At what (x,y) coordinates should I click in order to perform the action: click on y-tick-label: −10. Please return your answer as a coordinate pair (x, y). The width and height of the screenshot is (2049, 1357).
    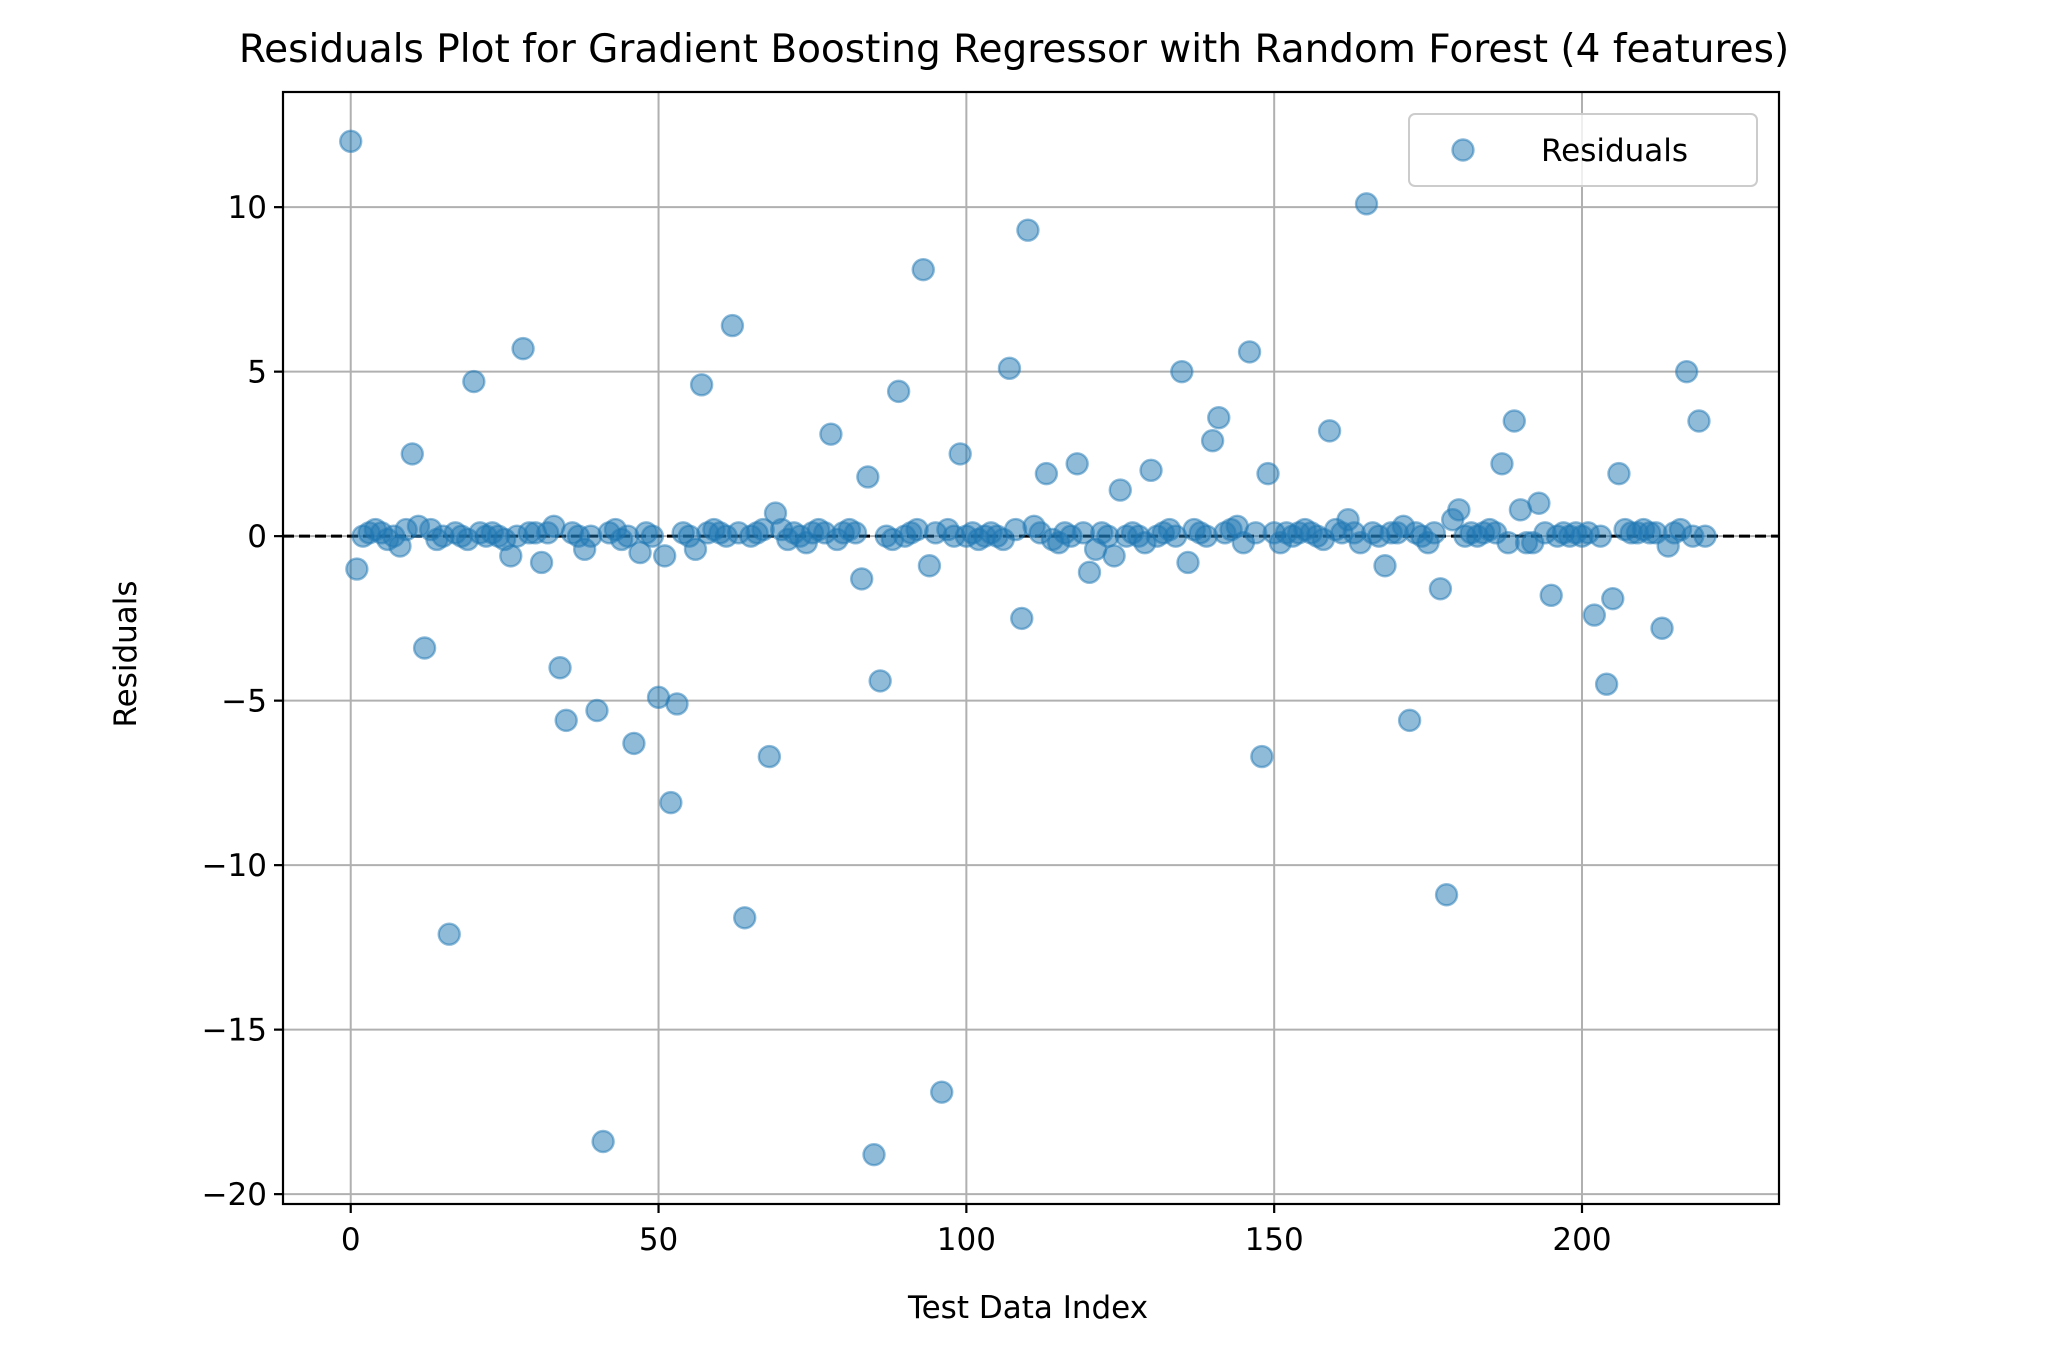
    Looking at the image, I should click on (234, 866).